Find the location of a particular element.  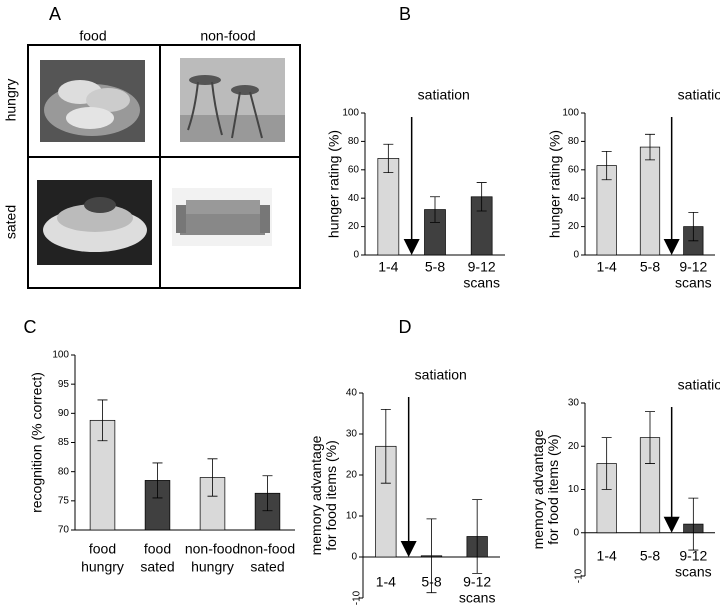

panel-label: A is located at coordinates (55, 14).